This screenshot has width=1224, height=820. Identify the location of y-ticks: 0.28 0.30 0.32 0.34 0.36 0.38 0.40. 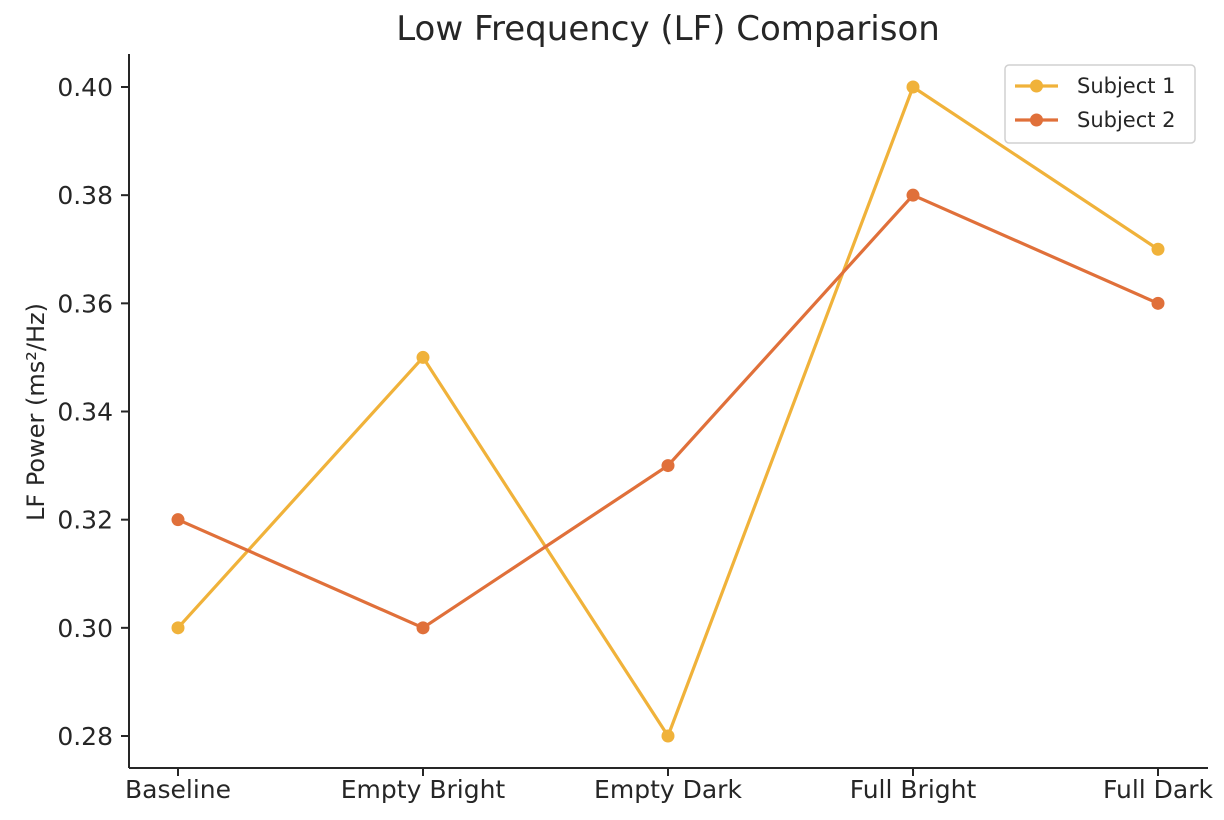
(93, 412).